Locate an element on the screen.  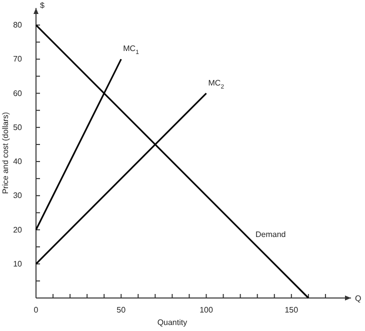
y-tick-label: 80 is located at coordinates (18, 25).